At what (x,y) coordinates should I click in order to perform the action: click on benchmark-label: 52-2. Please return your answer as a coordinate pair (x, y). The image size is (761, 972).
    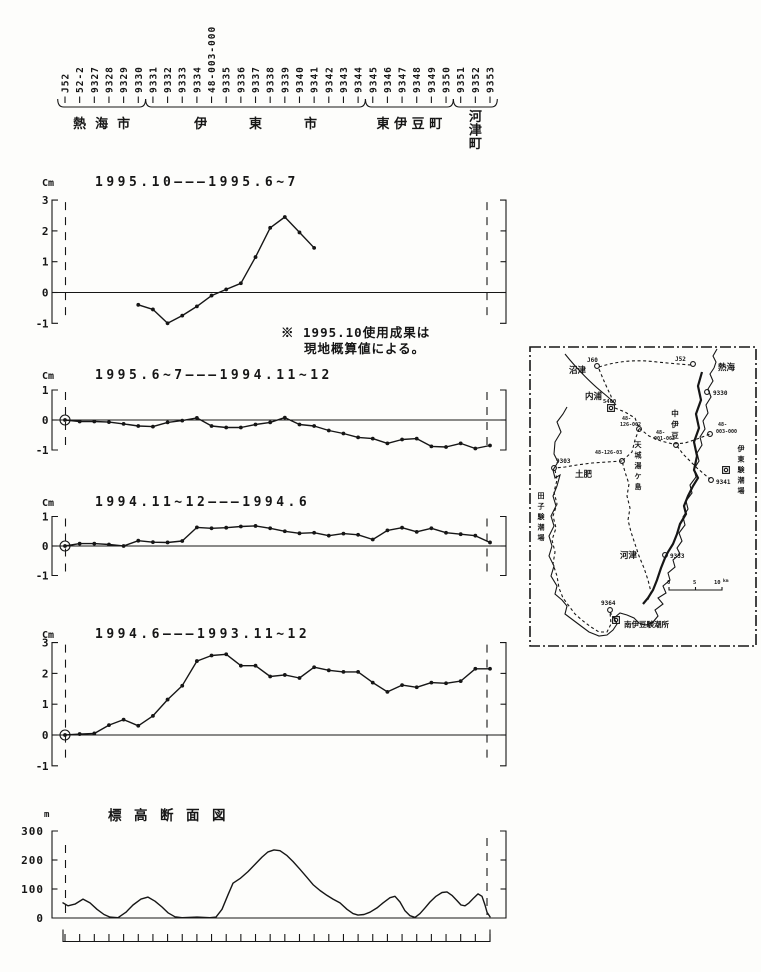
    Looking at the image, I should click on (80, 79).